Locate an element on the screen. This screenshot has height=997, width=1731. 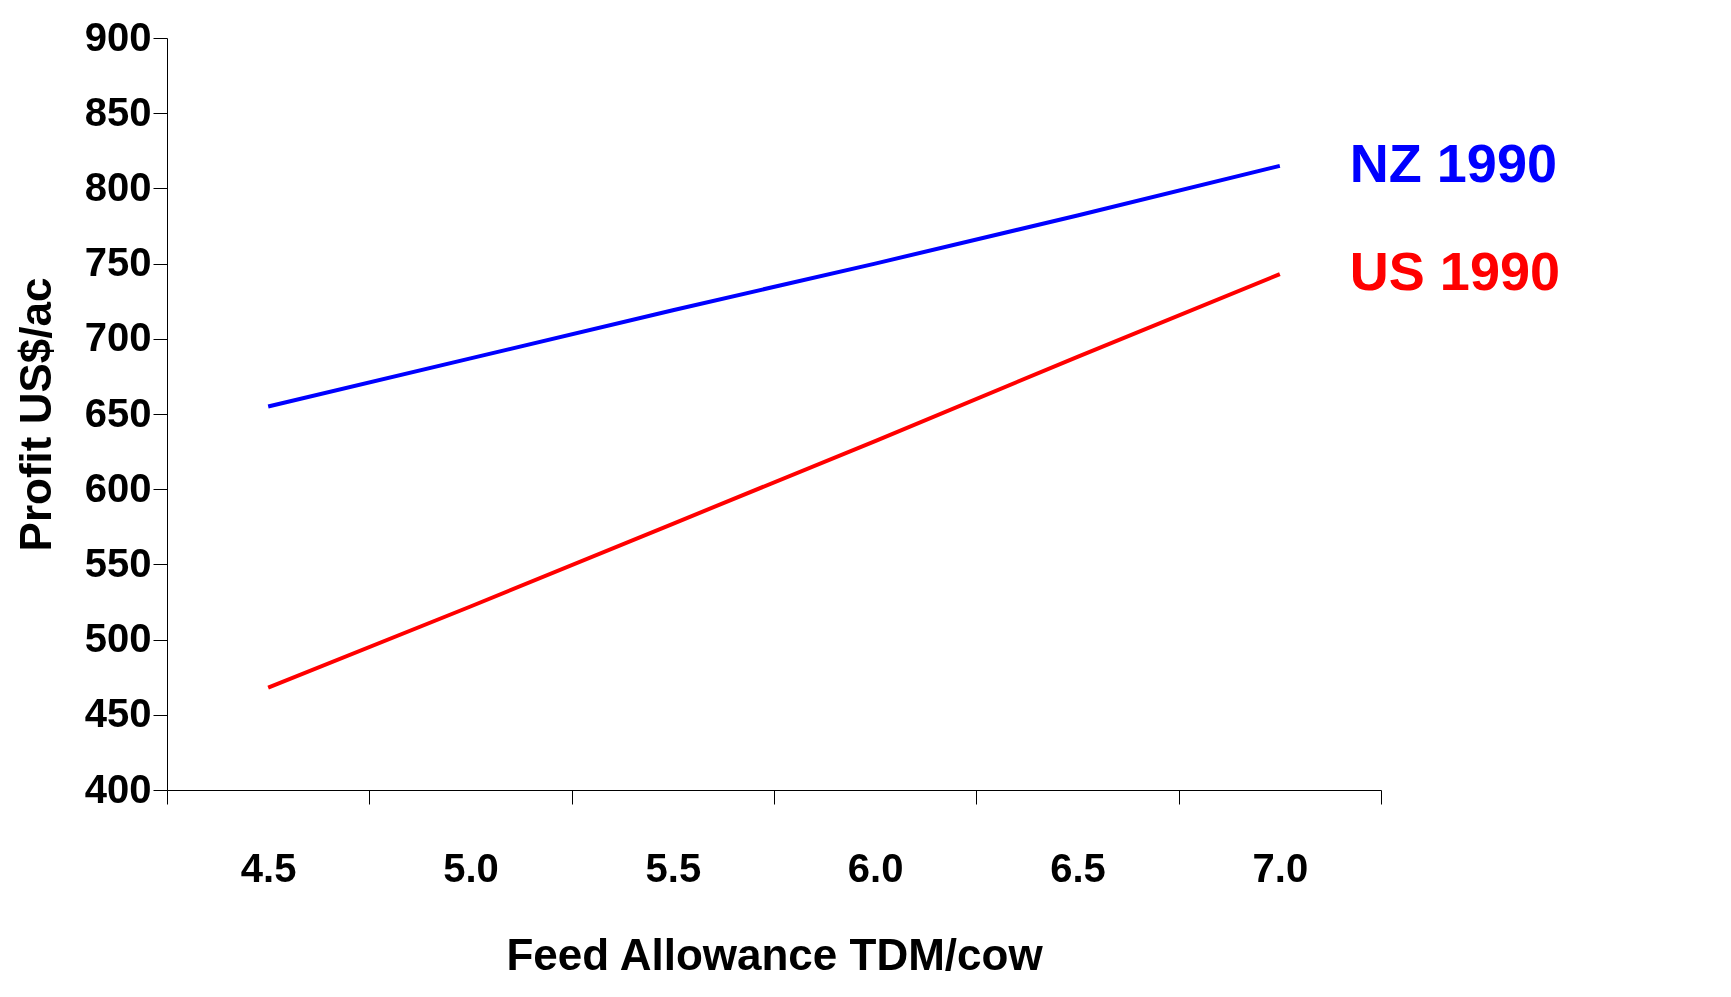
y-tick-label: 850 is located at coordinates (118, 111).